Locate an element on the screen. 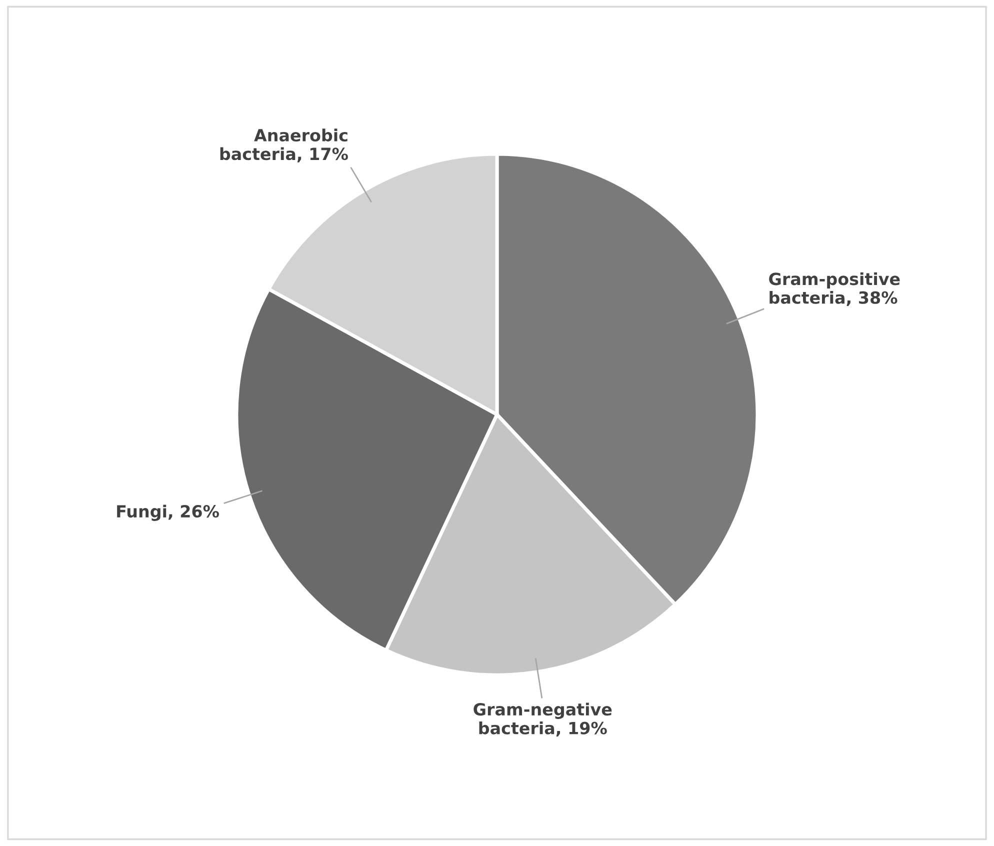 The width and height of the screenshot is (994, 846). slice-label: Gram-negative bacteria, 19% is located at coordinates (543, 719).